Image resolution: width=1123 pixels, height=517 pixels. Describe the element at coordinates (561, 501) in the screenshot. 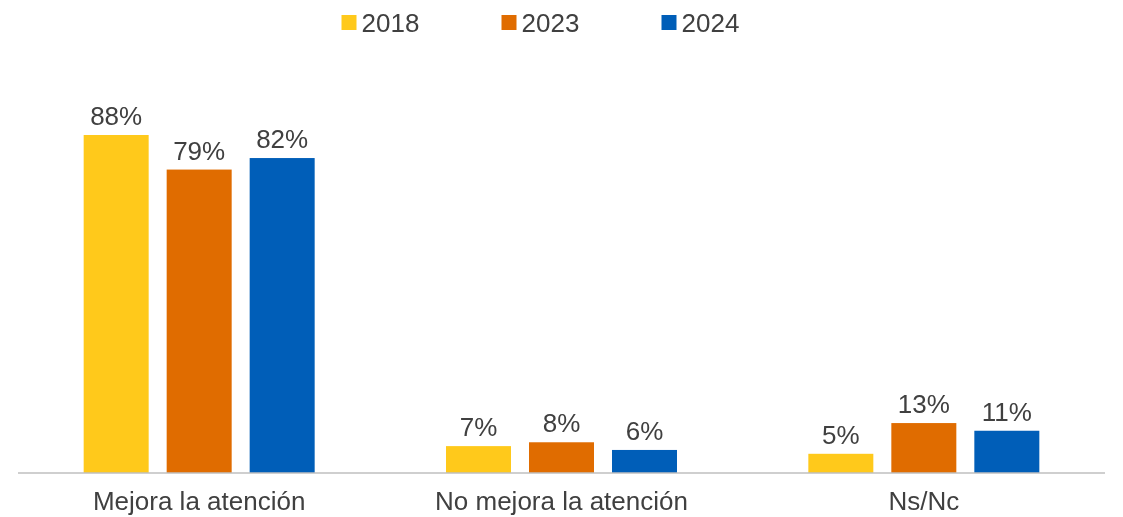

I see `x-tick-label: No mejora la atención` at that location.